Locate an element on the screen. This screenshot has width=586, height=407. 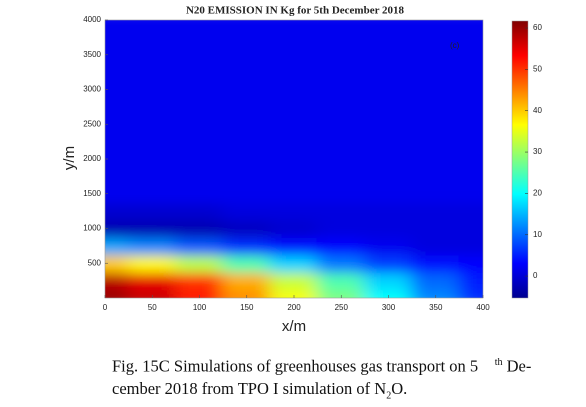
colorbar-tick-label: 50 is located at coordinates (537, 68).